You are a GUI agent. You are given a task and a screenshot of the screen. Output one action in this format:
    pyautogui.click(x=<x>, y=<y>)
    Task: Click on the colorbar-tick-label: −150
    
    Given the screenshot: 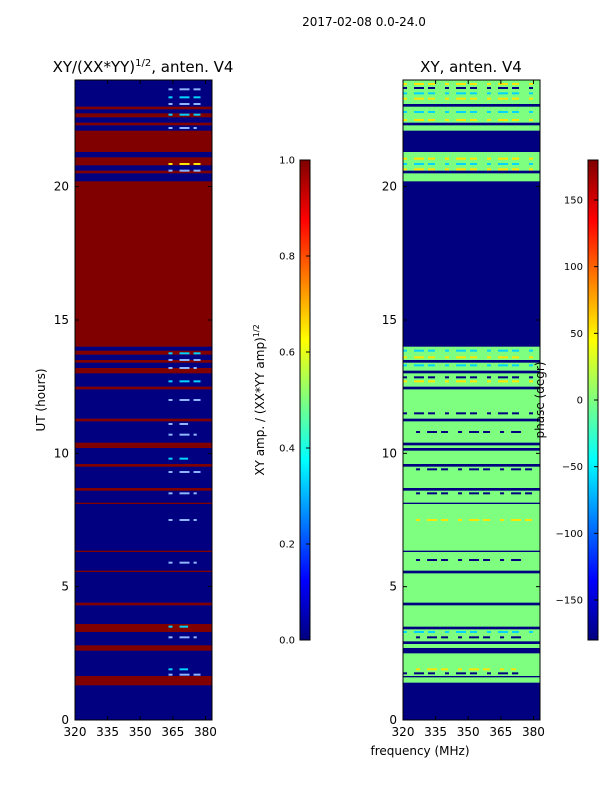 What is the action you would take?
    pyautogui.click(x=569, y=601)
    